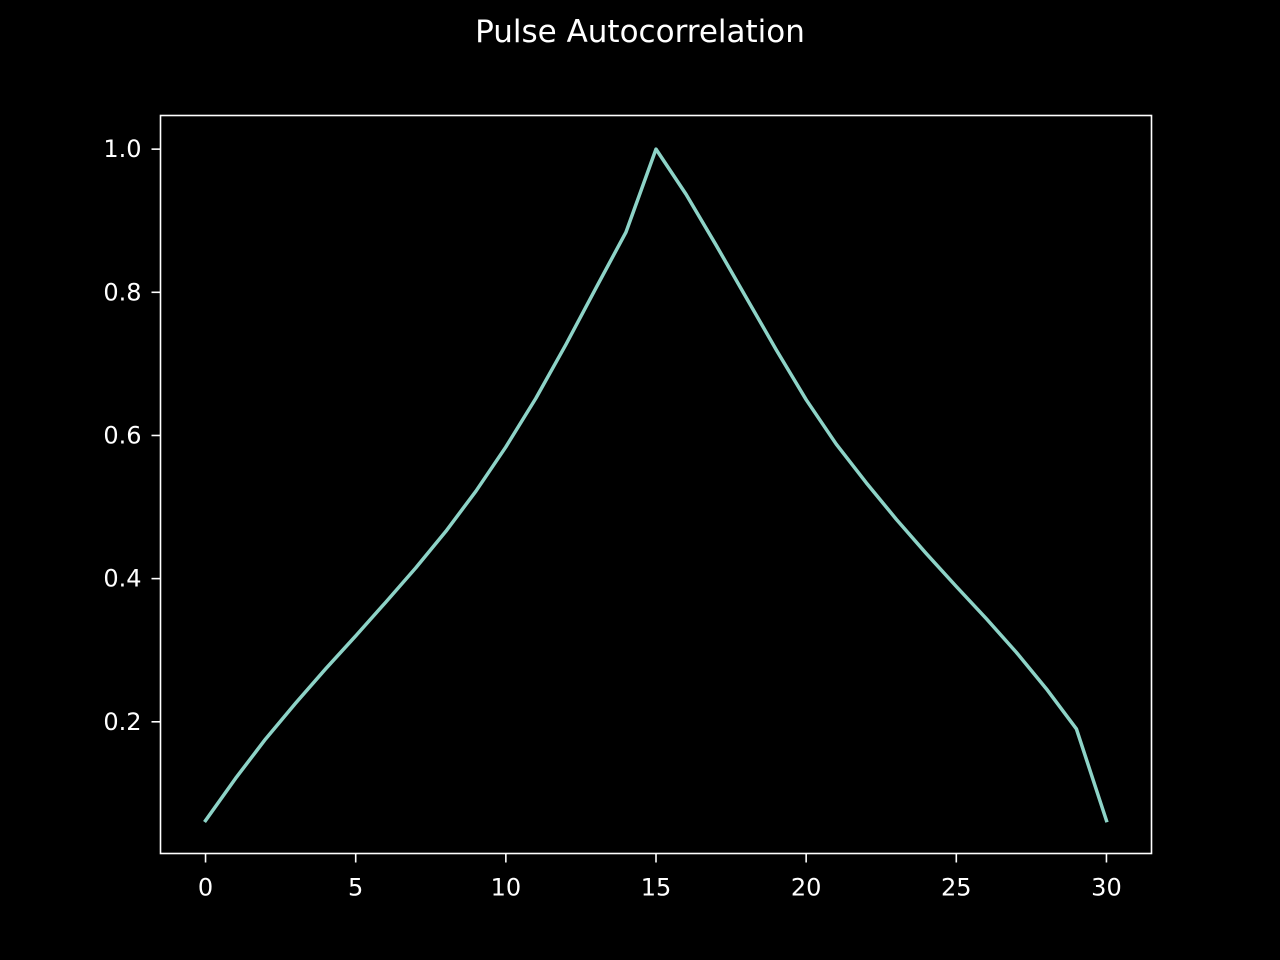 This screenshot has width=1280, height=960. I want to click on x-tick-label: 20, so click(806, 888).